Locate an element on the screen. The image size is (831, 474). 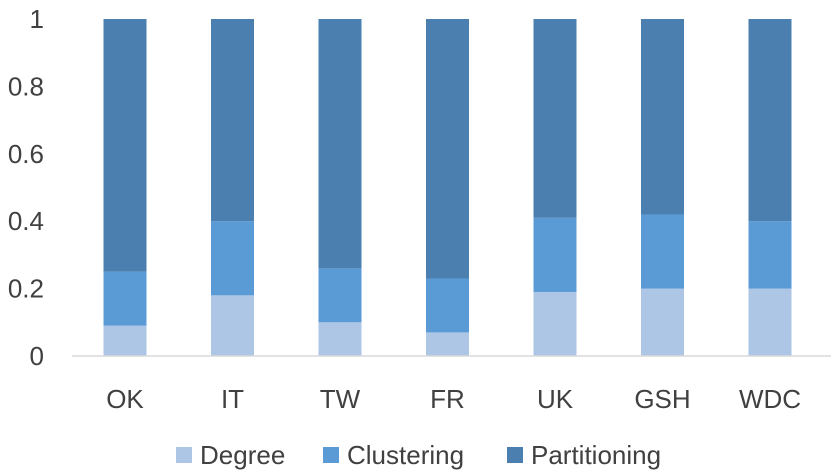
bar-segment-partitioning-ok is located at coordinates (125, 145).